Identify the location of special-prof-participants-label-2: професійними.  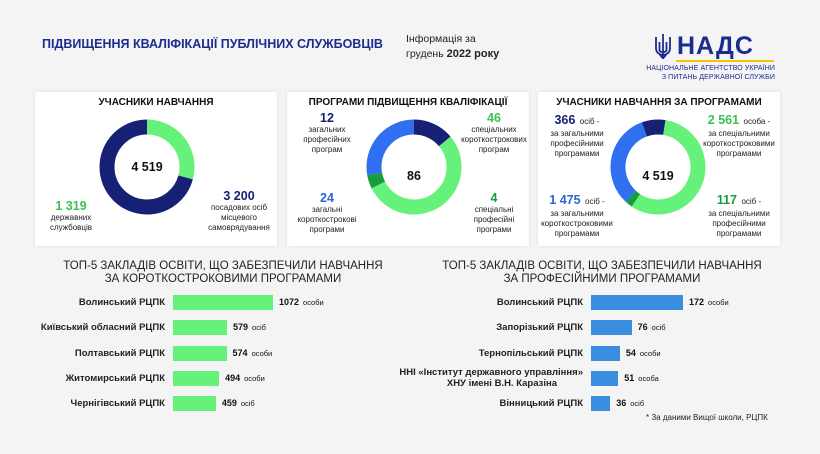
(739, 223).